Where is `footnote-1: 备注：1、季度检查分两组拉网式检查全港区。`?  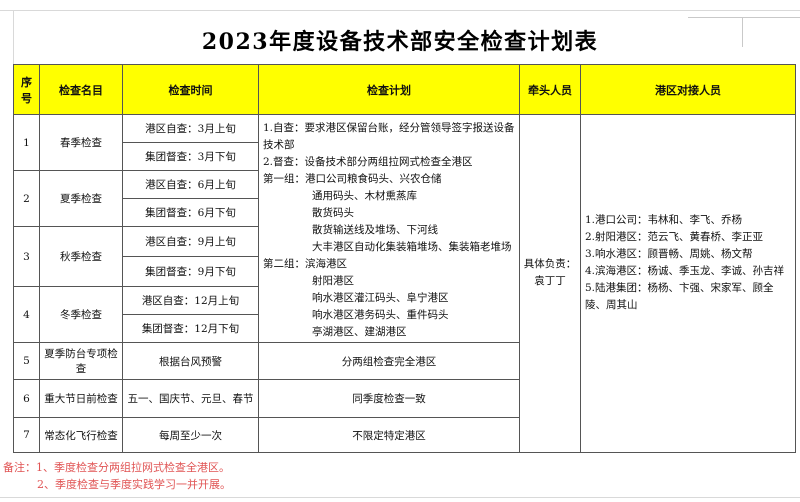
footnote-1: 备注：1、季度检查分两组拉网式检查全港区。 is located at coordinates (117, 467).